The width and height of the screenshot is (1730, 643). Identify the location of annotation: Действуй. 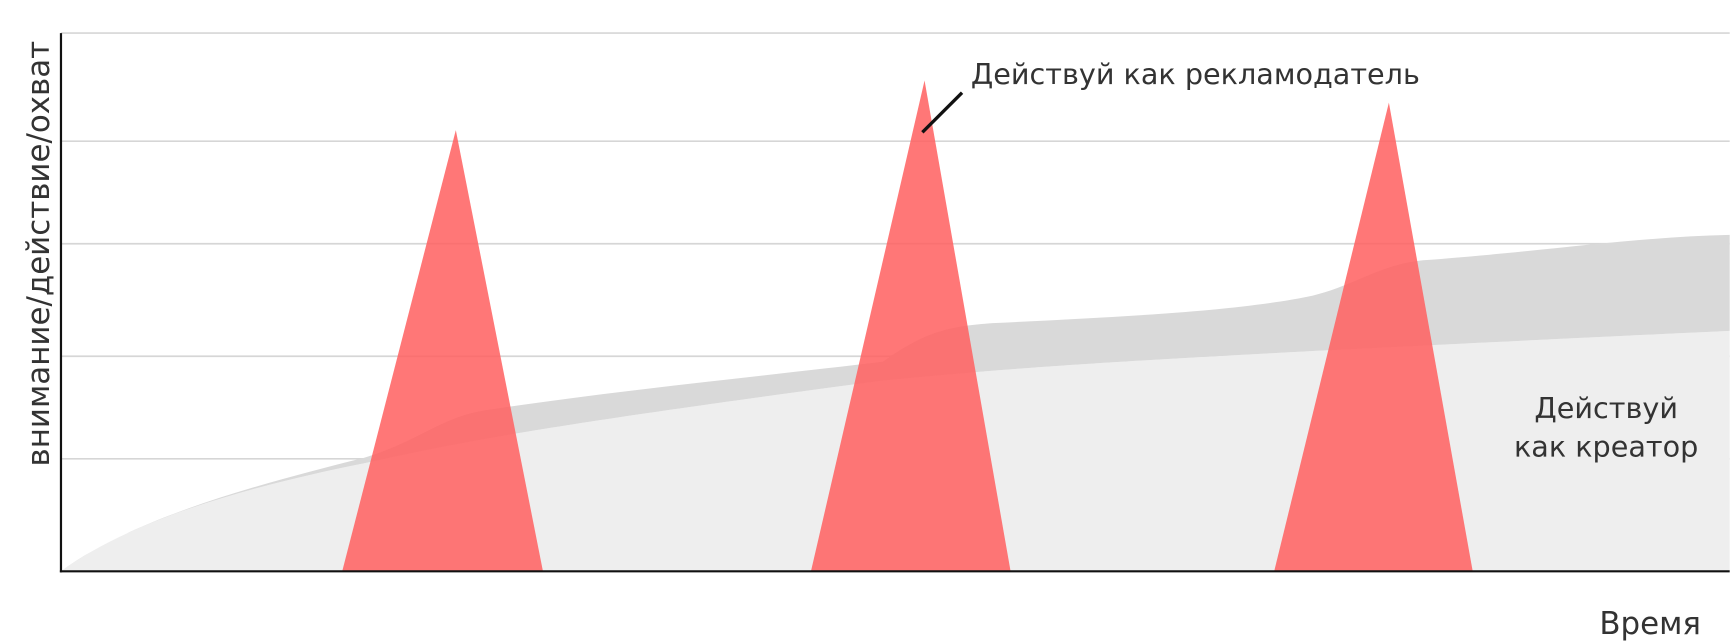
(1606, 408).